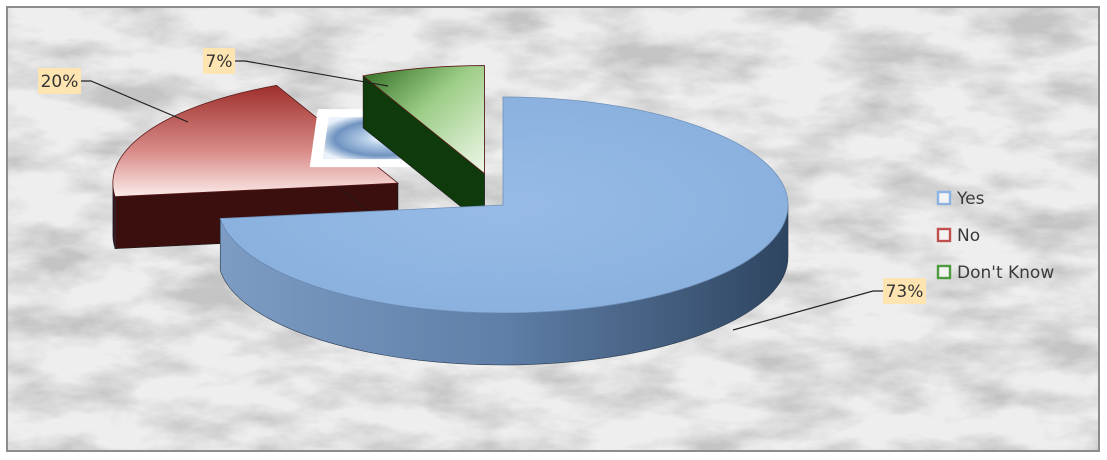 This screenshot has height=460, width=1107. Describe the element at coordinates (970, 199) in the screenshot. I see `legend-label-yes: Yes` at that location.